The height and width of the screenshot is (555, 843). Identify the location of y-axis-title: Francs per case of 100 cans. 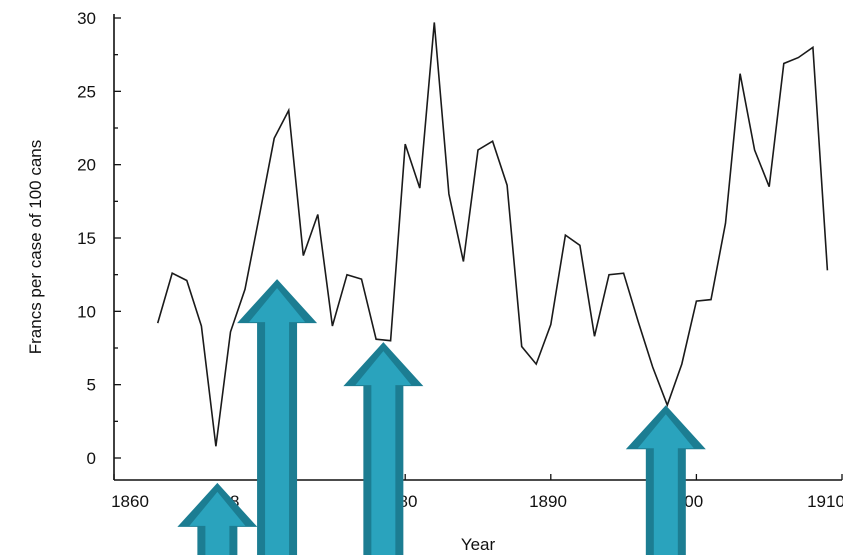
(35, 247).